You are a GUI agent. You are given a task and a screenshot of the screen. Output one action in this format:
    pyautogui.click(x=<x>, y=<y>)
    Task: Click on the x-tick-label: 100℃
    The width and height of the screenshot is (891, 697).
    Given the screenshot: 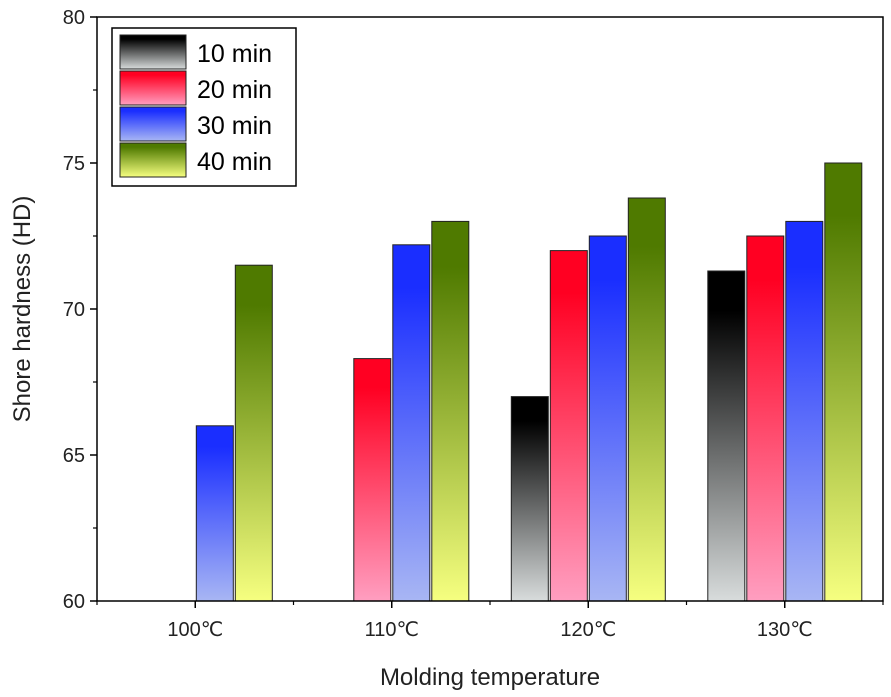 What is the action you would take?
    pyautogui.click(x=195, y=630)
    